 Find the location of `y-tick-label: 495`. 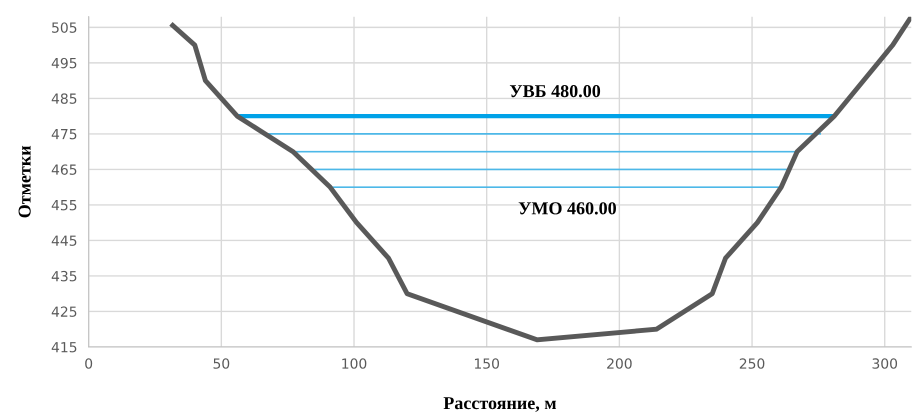

y-tick-label: 495 is located at coordinates (64, 63).